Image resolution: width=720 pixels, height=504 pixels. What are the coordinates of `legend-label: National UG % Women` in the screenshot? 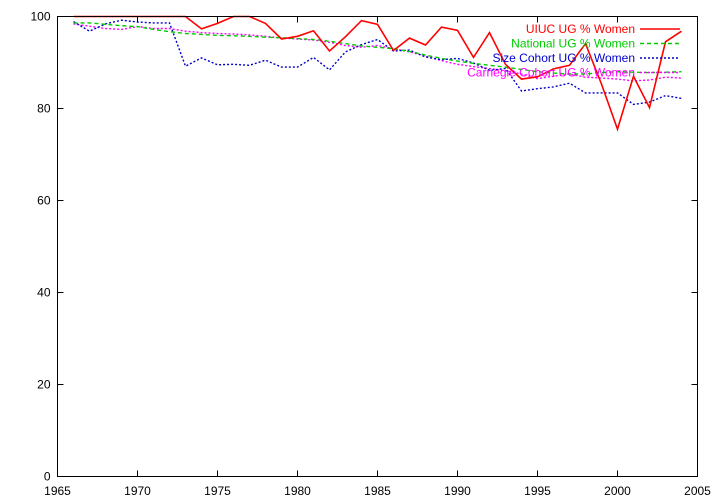 It's located at (573, 44).